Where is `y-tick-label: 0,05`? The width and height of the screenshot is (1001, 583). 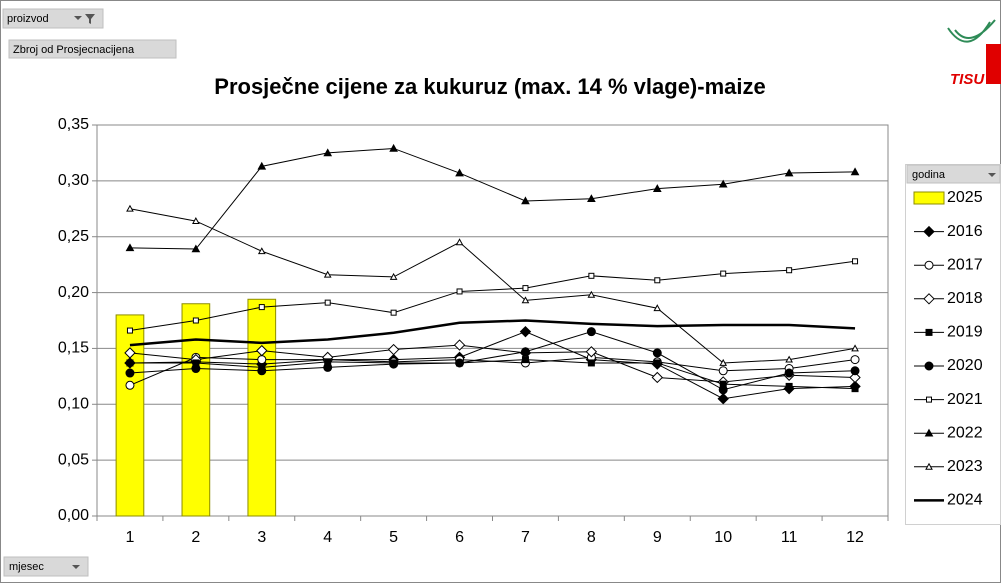
y-tick-label: 0,05 is located at coordinates (73, 459).